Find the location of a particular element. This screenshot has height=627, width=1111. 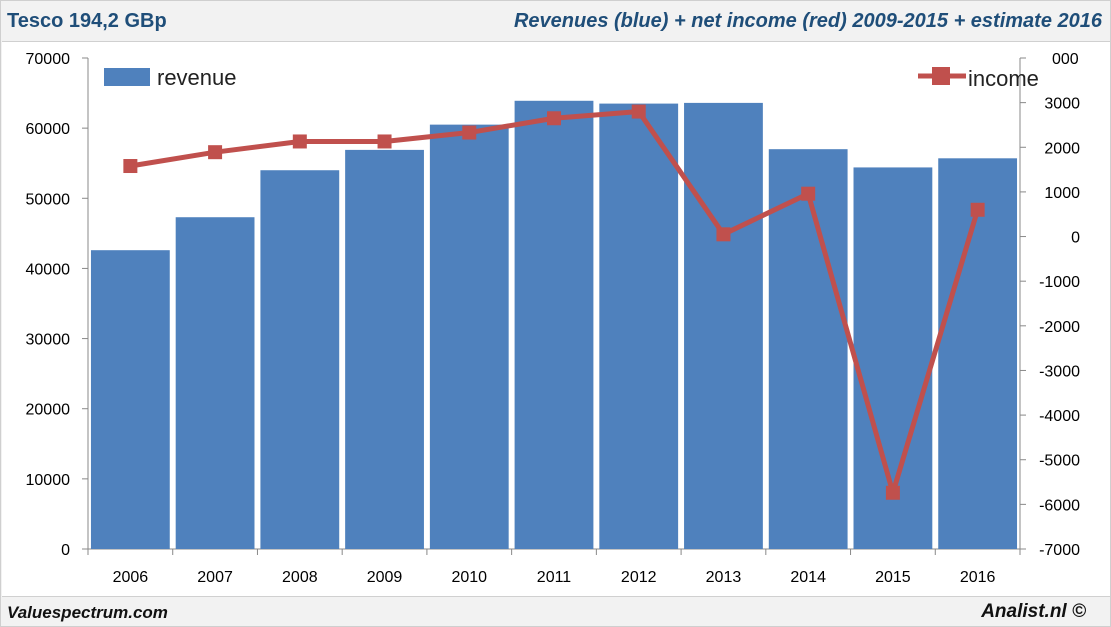

stock-title: Tesco 194,2 GBp is located at coordinates (87, 21).